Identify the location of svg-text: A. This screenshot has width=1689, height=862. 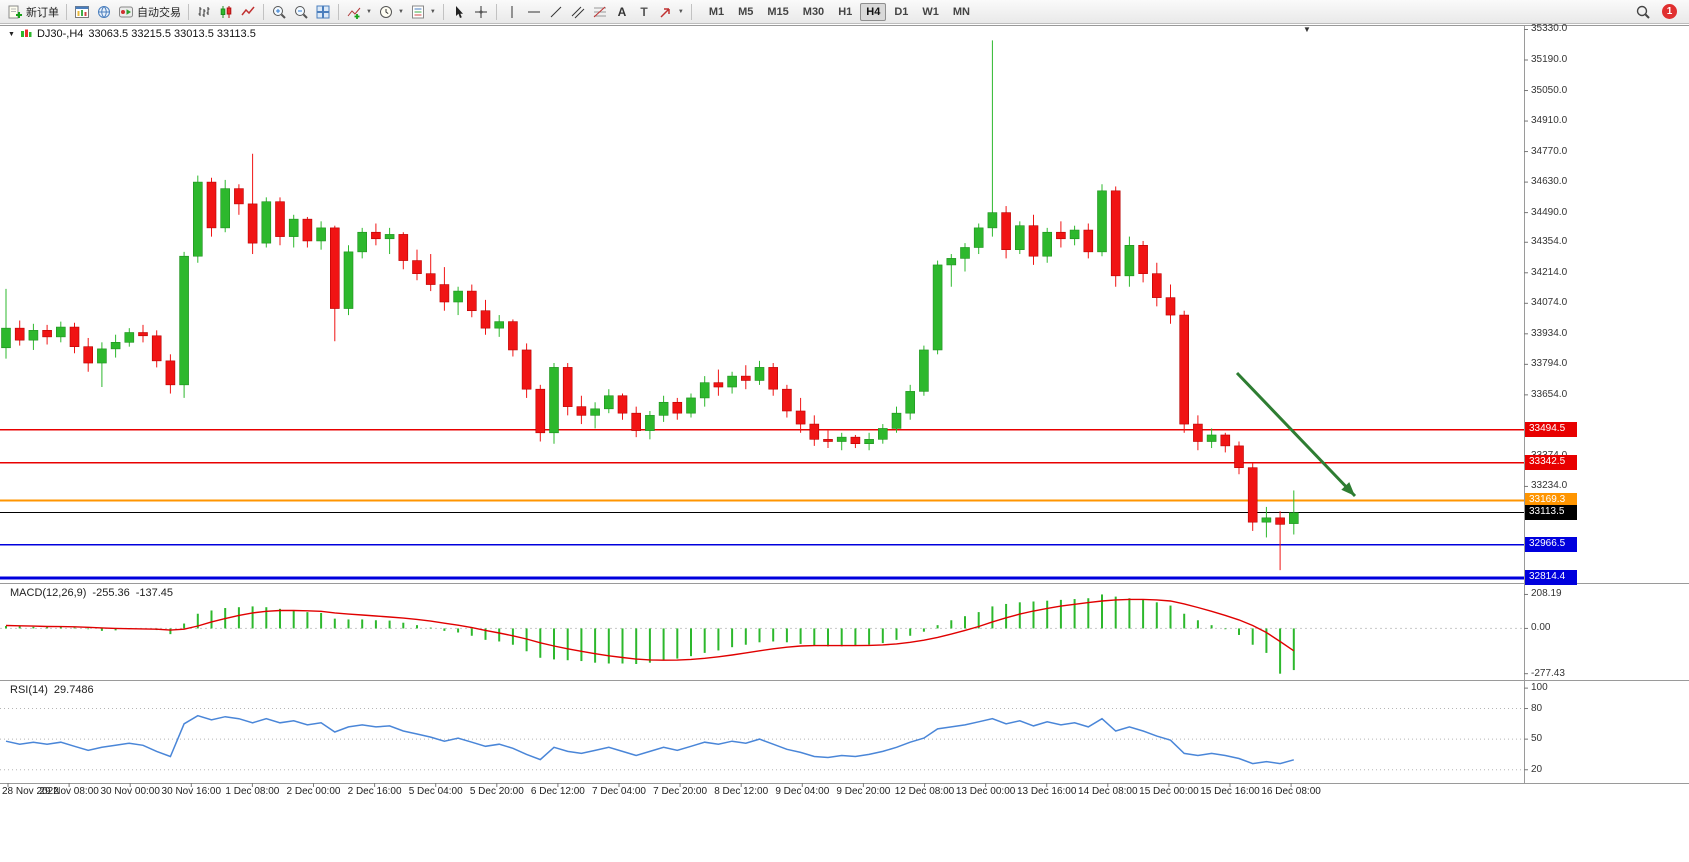
(622, 12).